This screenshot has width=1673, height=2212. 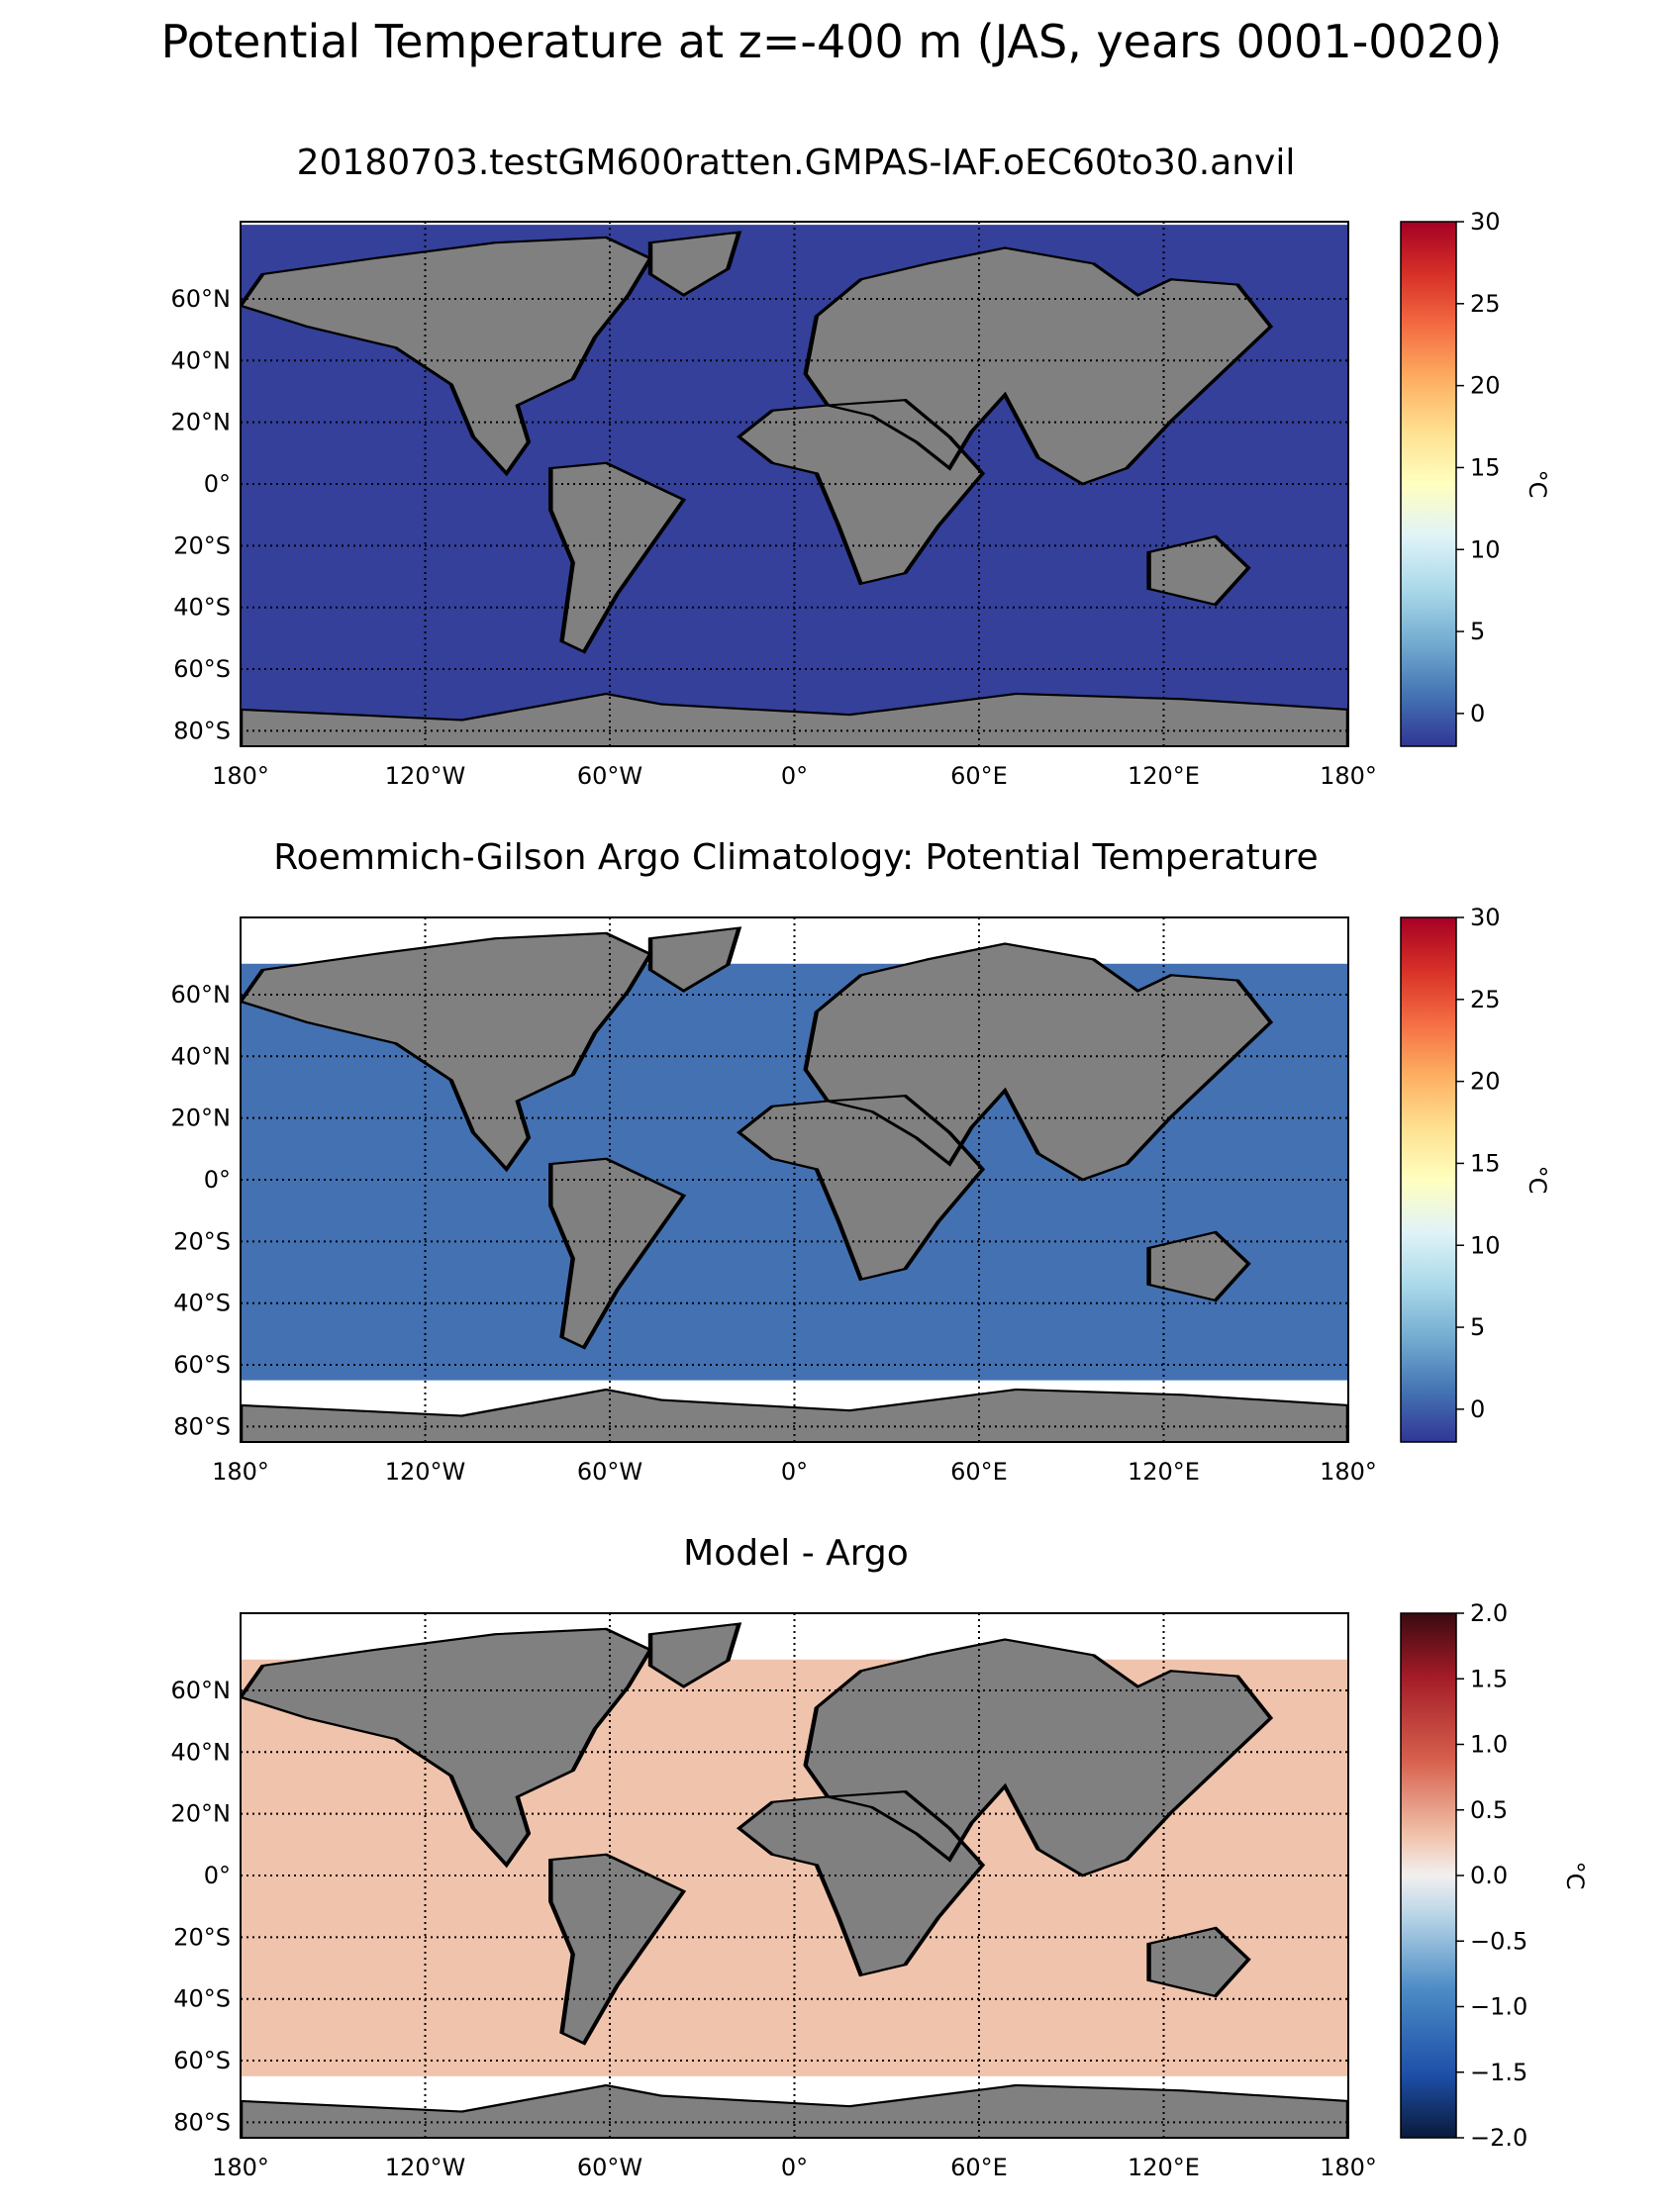 I want to click on colorbar-ticks-bias: −2.0 −1.5 −1.0 −0.5 0.0 0.5 1.0 1.5 2.0, so click(x=1491, y=1875).